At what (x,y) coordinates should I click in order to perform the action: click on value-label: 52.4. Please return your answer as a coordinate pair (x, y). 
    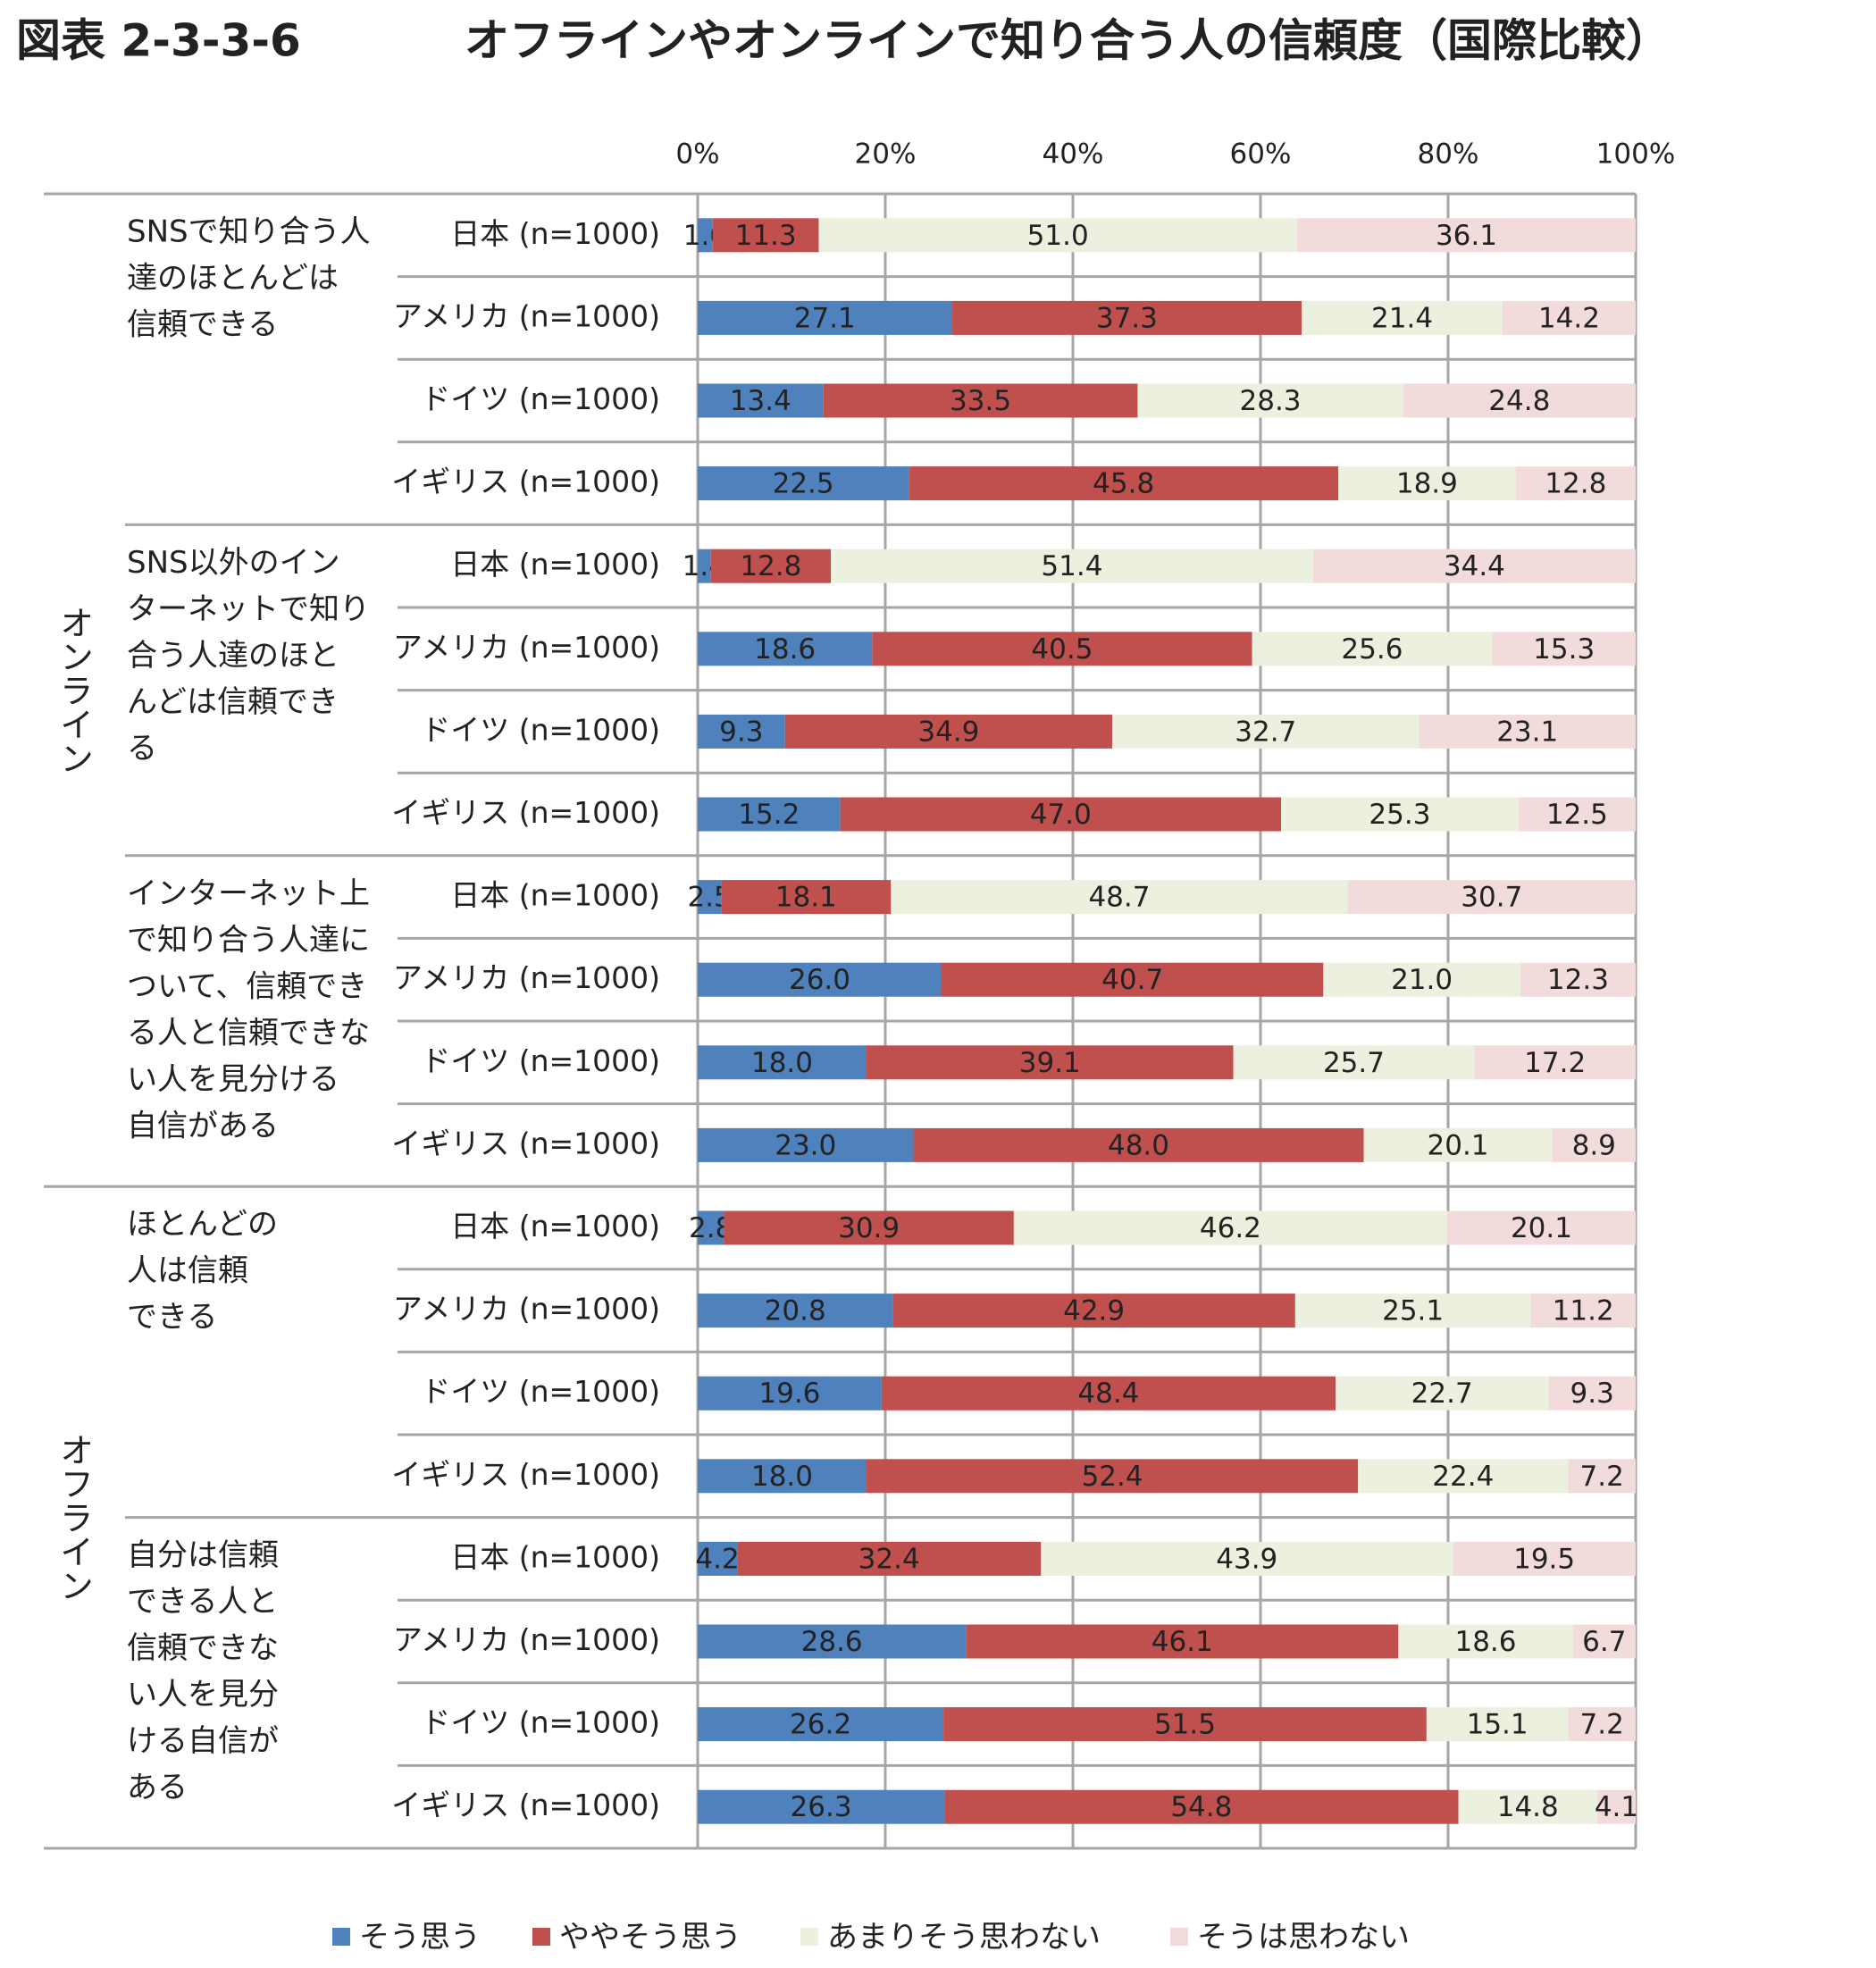
    Looking at the image, I should click on (1112, 1477).